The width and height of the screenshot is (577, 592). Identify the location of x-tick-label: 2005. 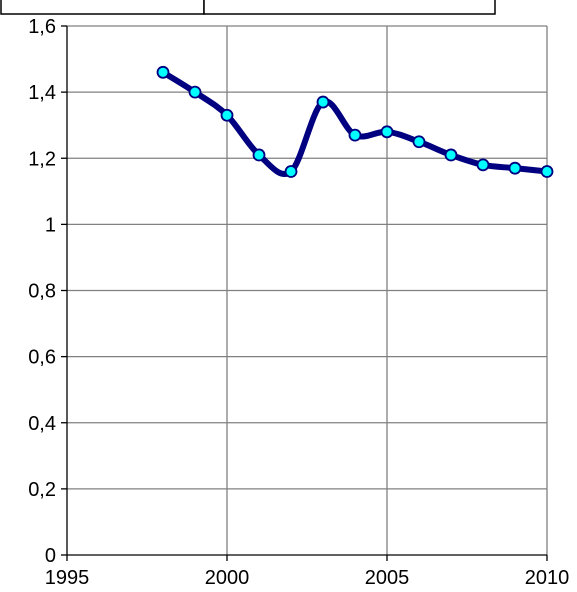
(387, 578).